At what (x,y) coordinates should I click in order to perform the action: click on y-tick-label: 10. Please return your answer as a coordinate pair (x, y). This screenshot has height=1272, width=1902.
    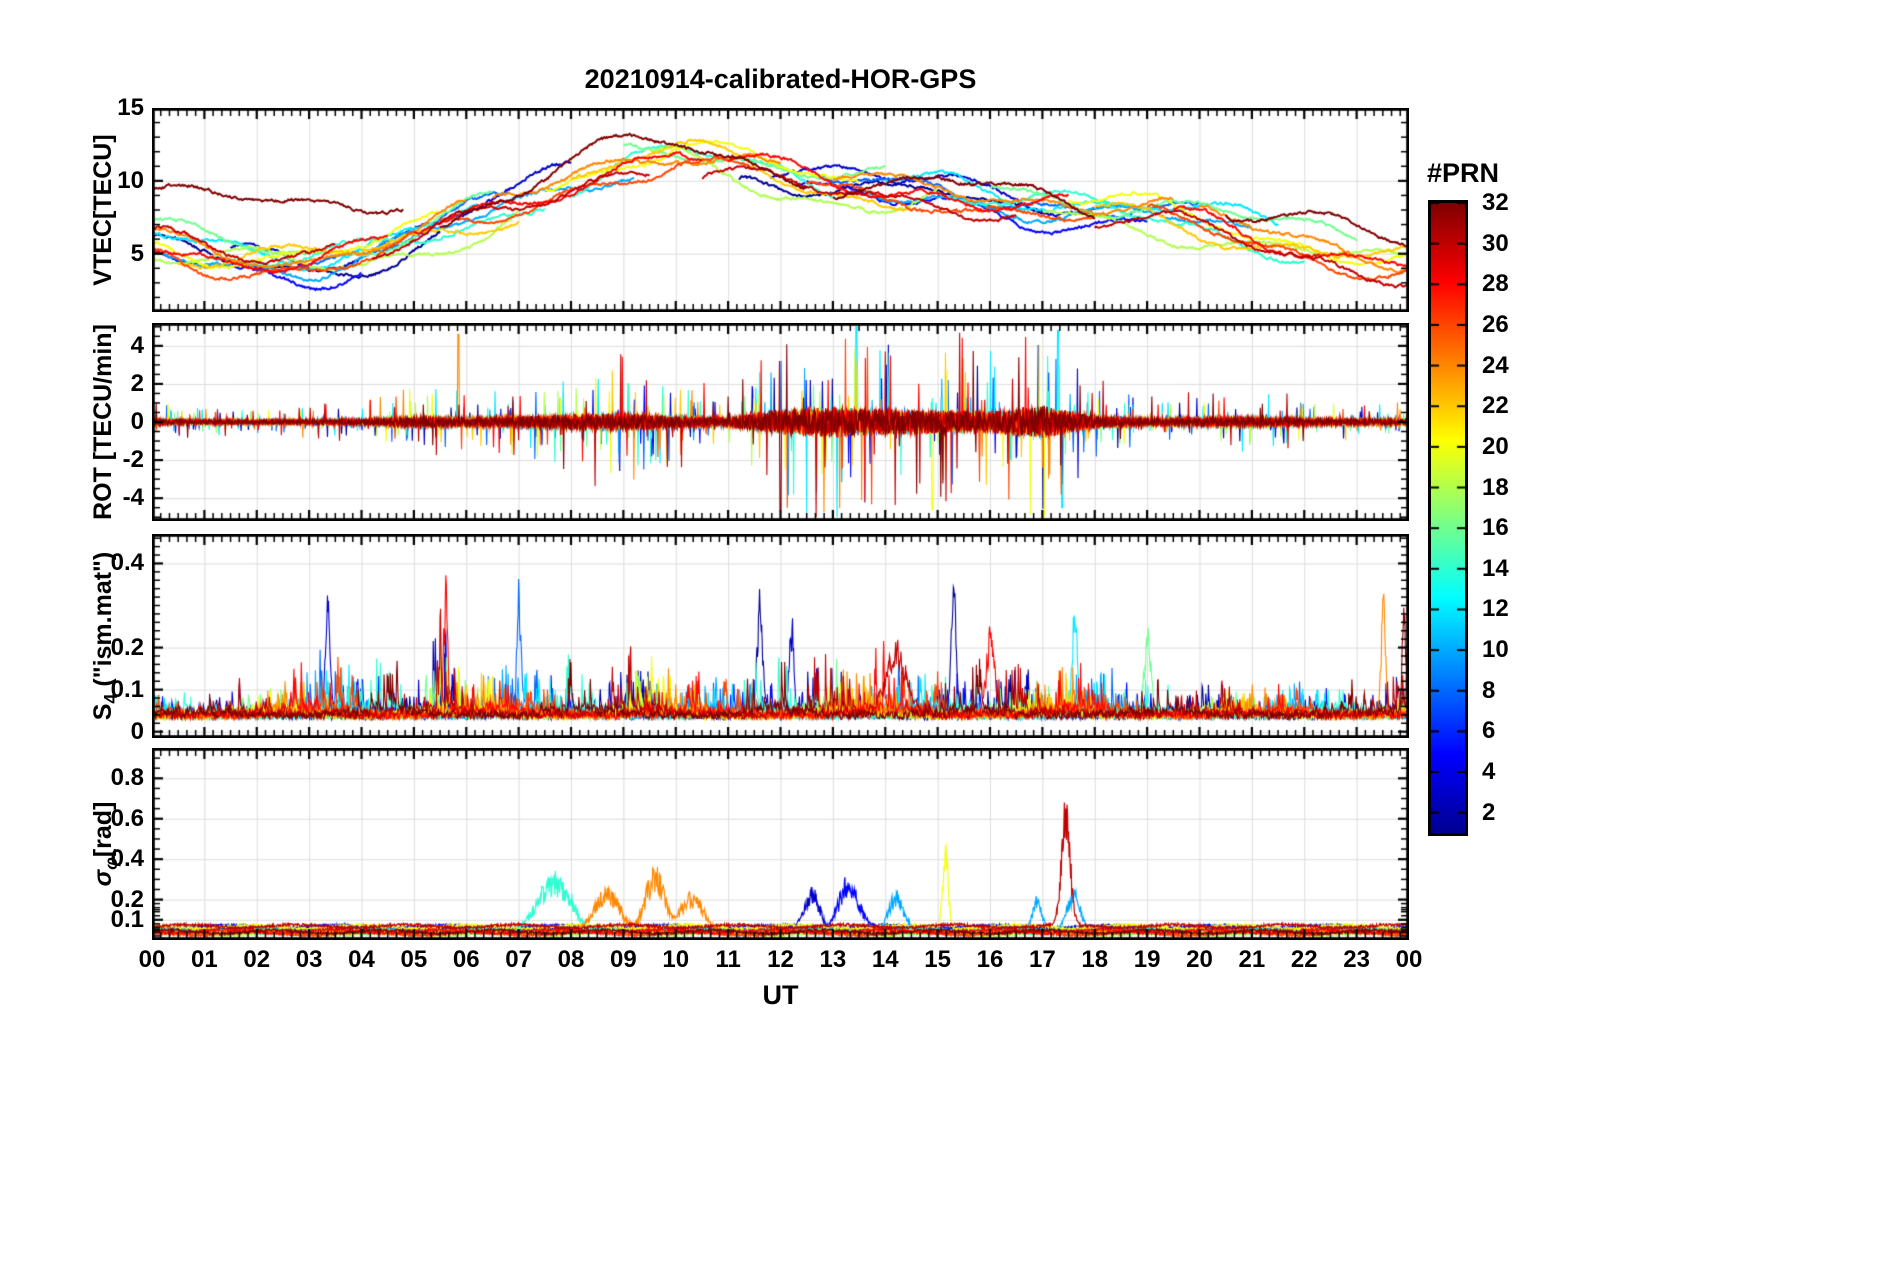
    Looking at the image, I should click on (130, 180).